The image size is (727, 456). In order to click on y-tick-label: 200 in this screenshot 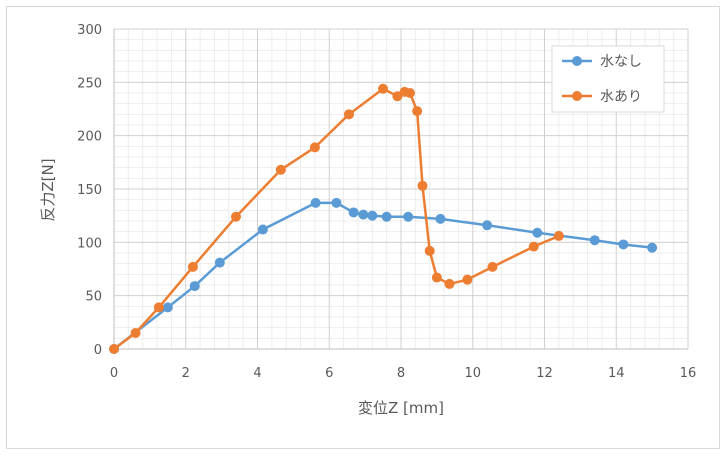, I will do `click(89, 137)`.